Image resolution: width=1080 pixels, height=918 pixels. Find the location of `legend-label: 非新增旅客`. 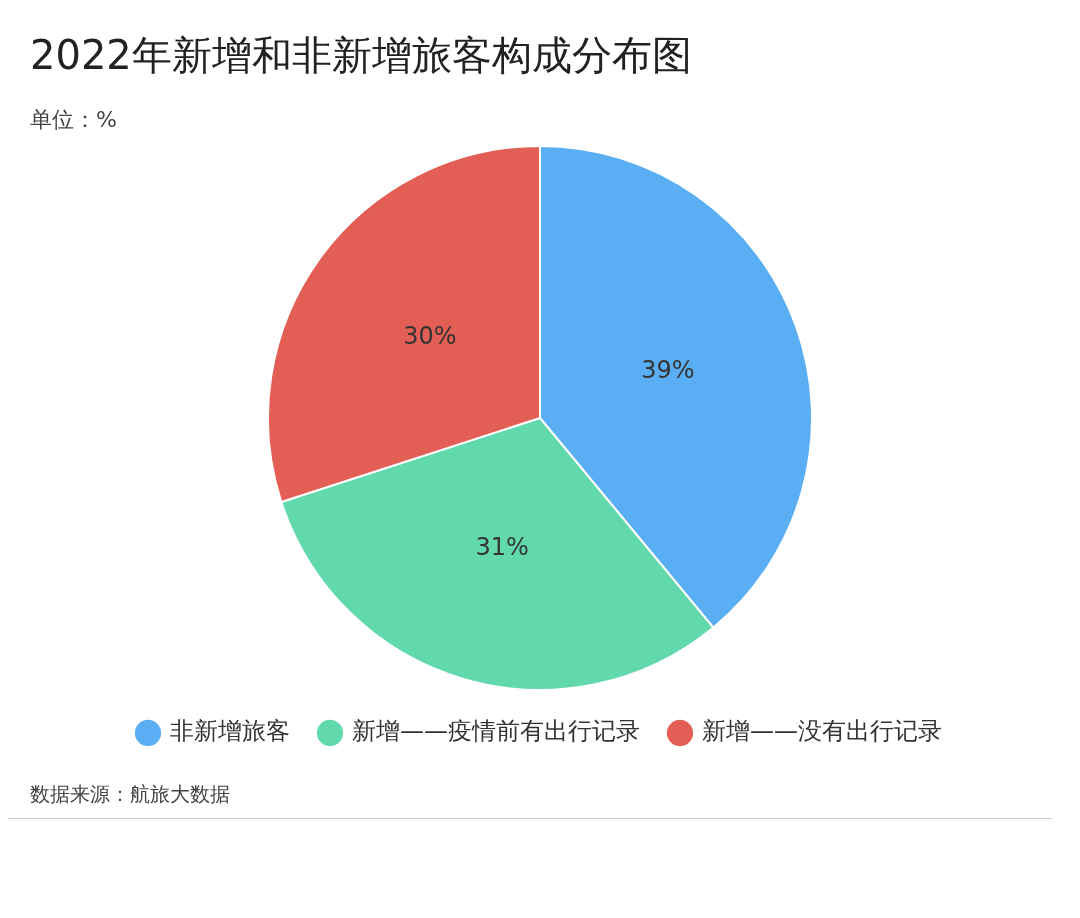

legend-label: 非新增旅客 is located at coordinates (230, 731).